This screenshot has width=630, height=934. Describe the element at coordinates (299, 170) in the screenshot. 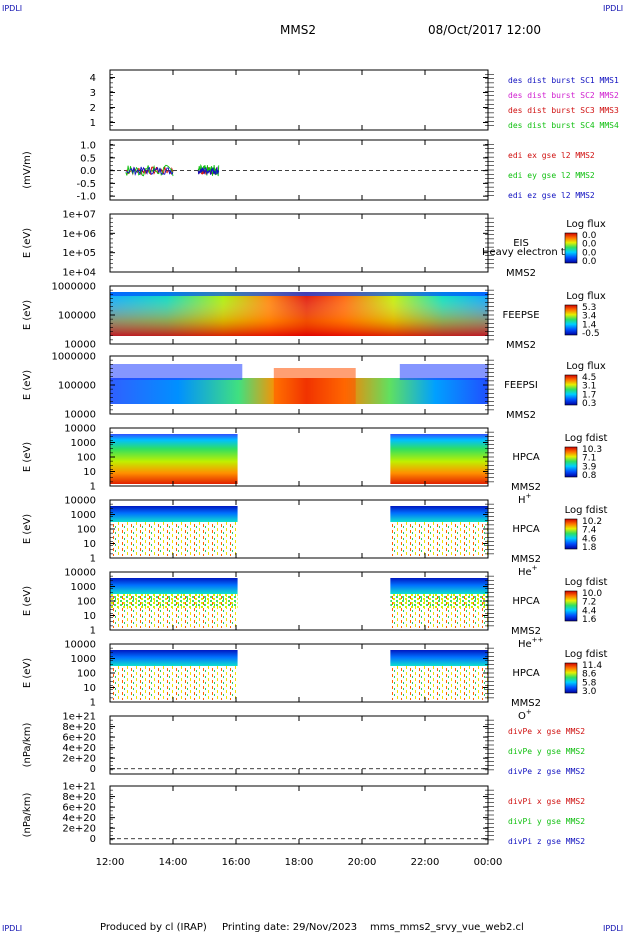

I see `panel-frame-edi-e-gse` at that location.